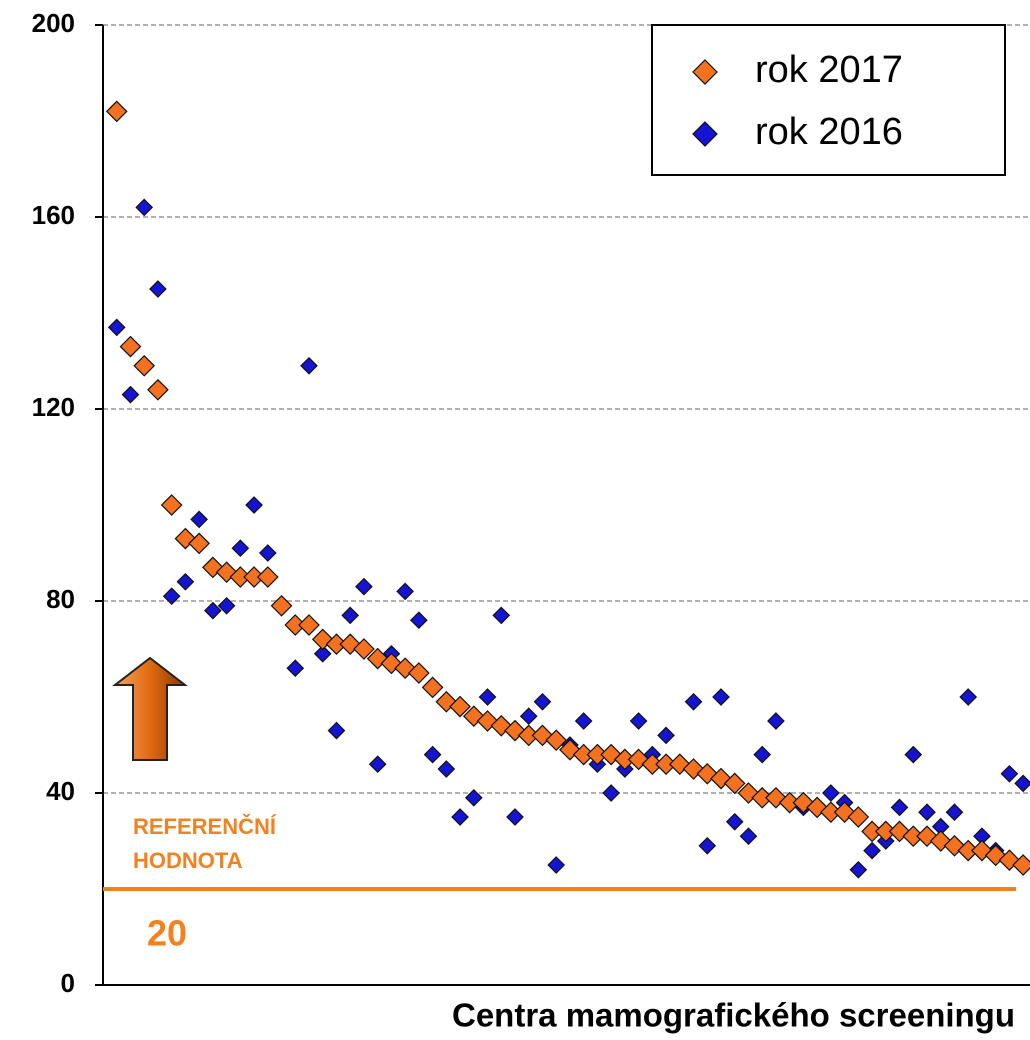  I want to click on reference-label: HODNOTA, so click(188, 860).